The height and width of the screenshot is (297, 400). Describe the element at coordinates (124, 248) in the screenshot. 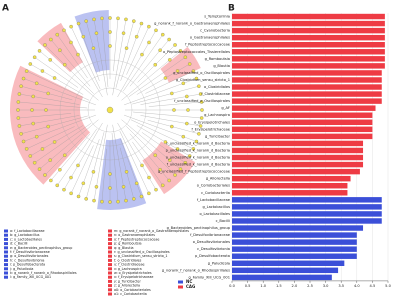

I see `legend-label: q: g_Blautia` at that location.